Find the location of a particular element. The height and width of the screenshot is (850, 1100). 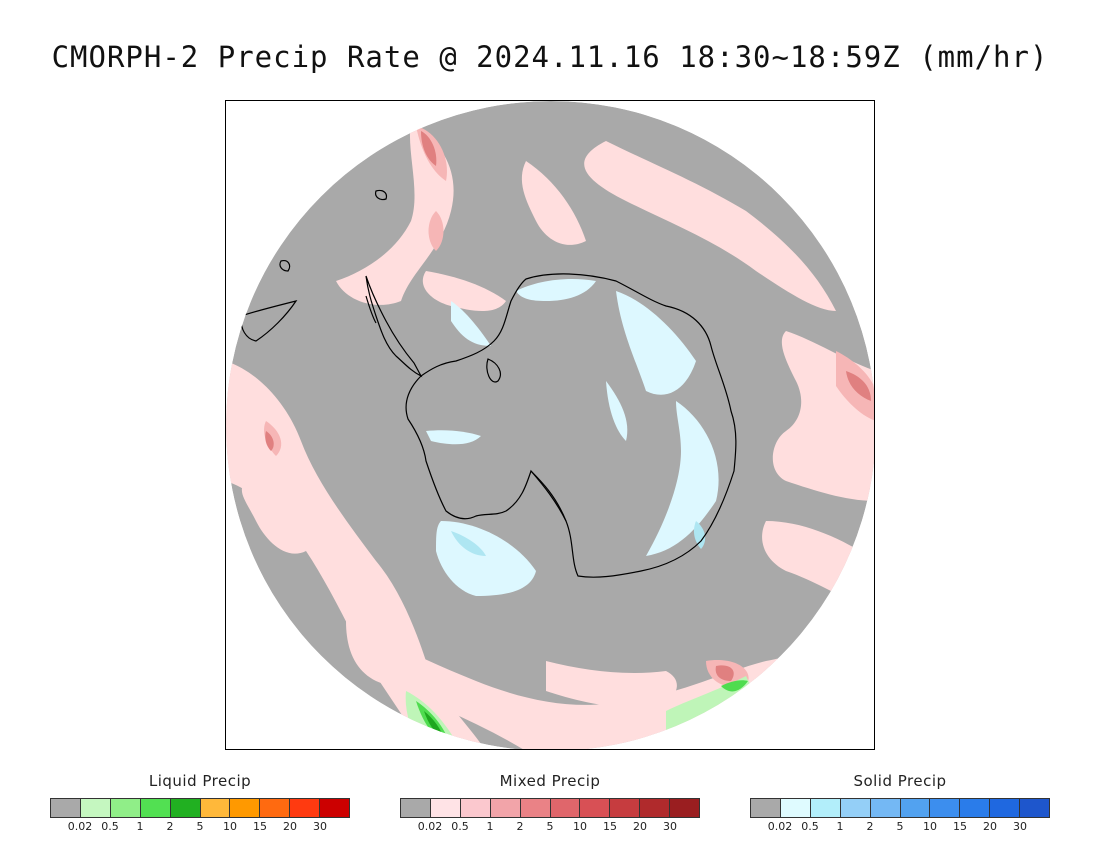

ross-ice-shelf-edge is located at coordinates (548, 496).